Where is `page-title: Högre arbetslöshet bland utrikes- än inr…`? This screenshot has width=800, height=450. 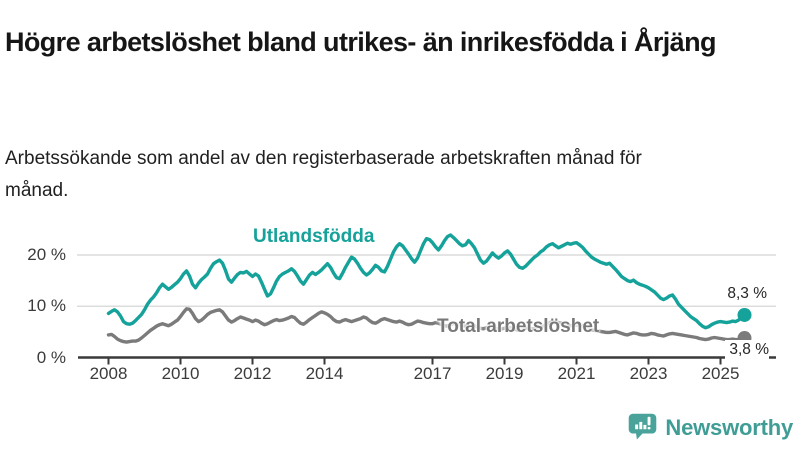
page-title: Högre arbetslöshet bland utrikes- än inr… is located at coordinates (360, 42).